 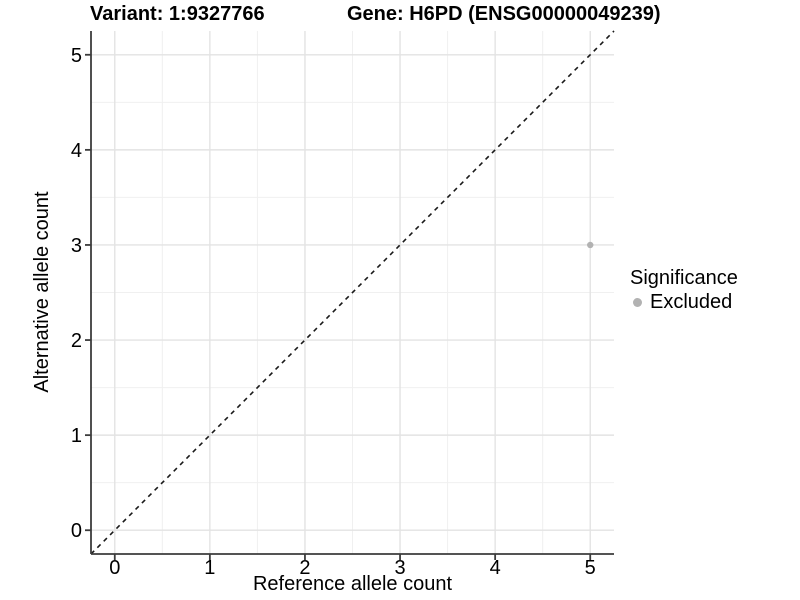 What do you see at coordinates (42, 292) in the screenshot?
I see `y-axis-title: Alternative allele count` at bounding box center [42, 292].